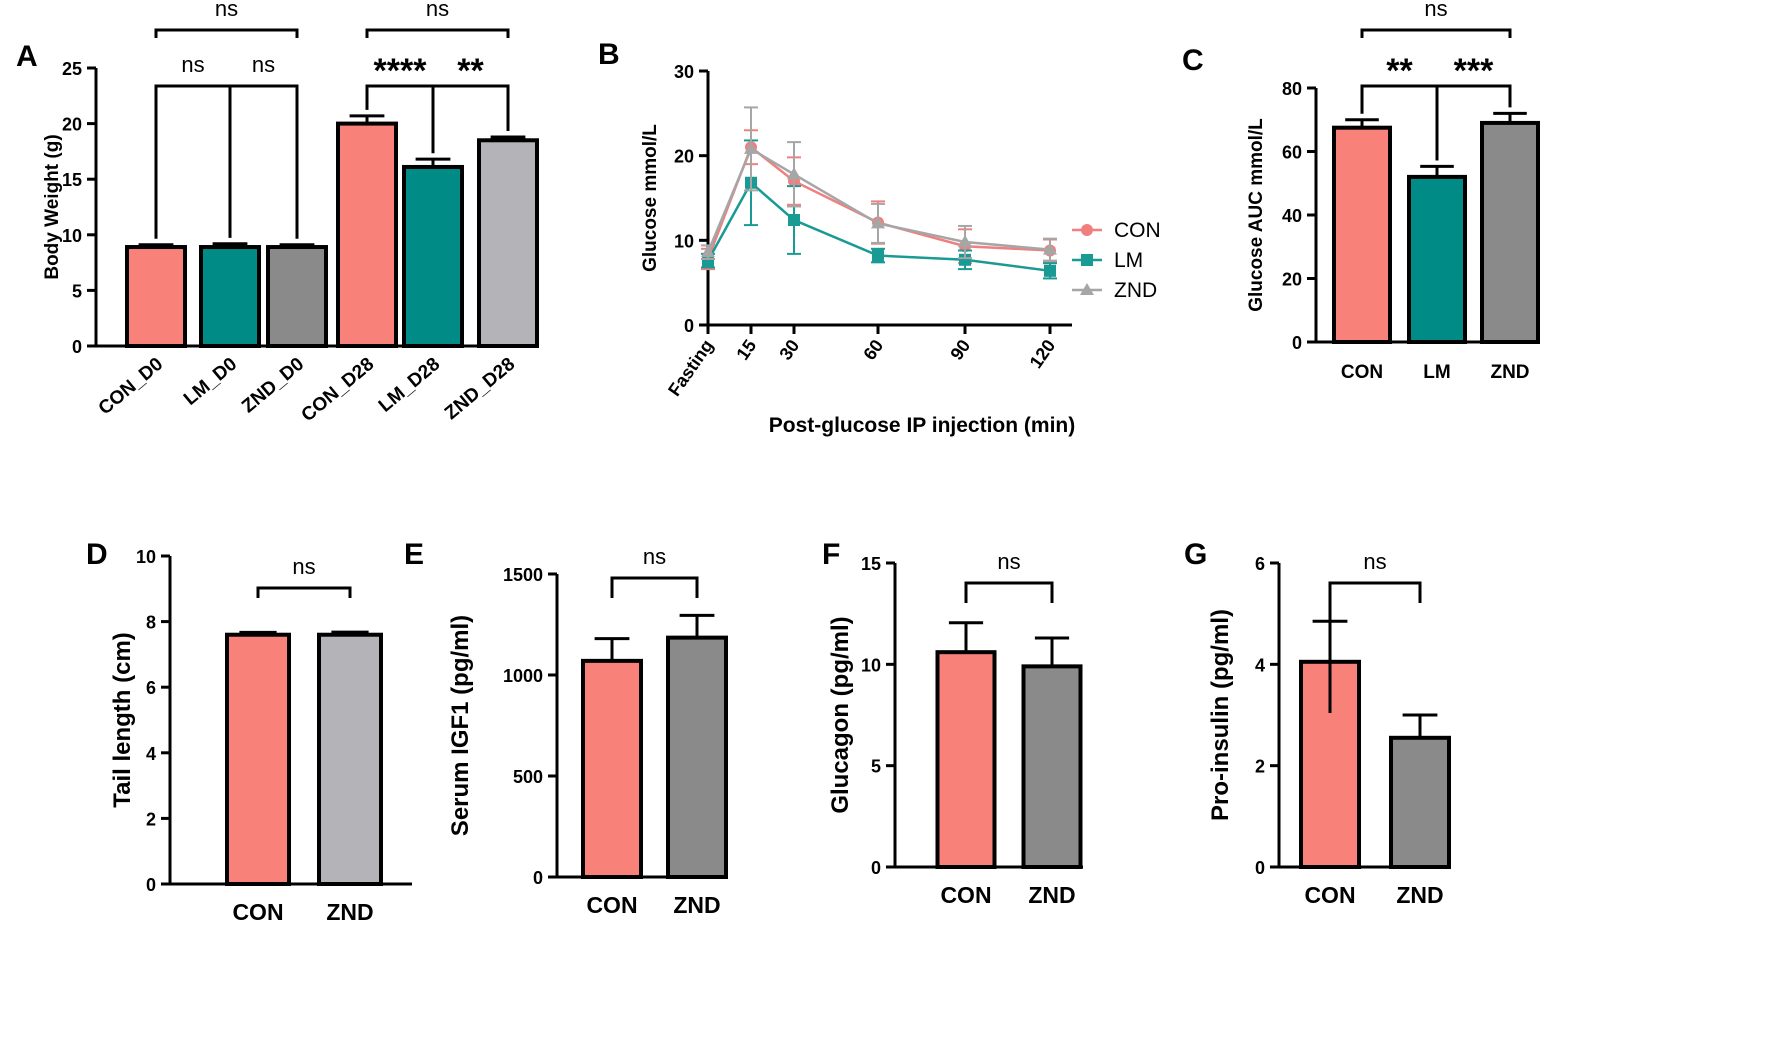  Describe the element at coordinates (1436, 372) in the screenshot. I see `x-category-label: LM` at that location.